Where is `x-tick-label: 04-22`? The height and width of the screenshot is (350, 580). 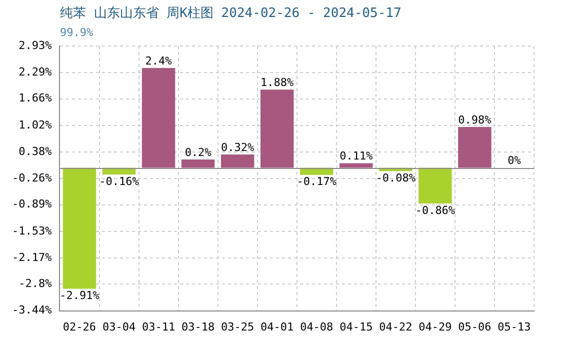 x-tick-label: 04-22 is located at coordinates (395, 327).